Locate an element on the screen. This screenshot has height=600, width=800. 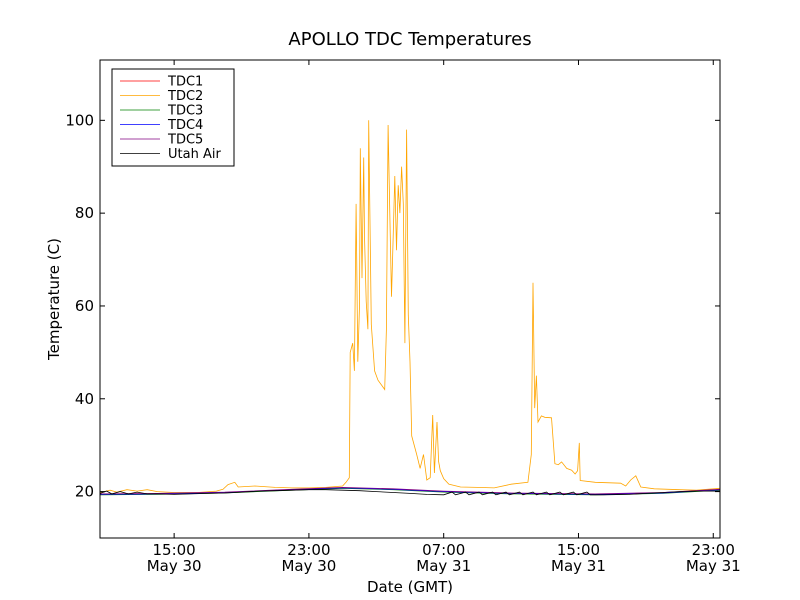
series-line-tdc5 is located at coordinates (410, 490).